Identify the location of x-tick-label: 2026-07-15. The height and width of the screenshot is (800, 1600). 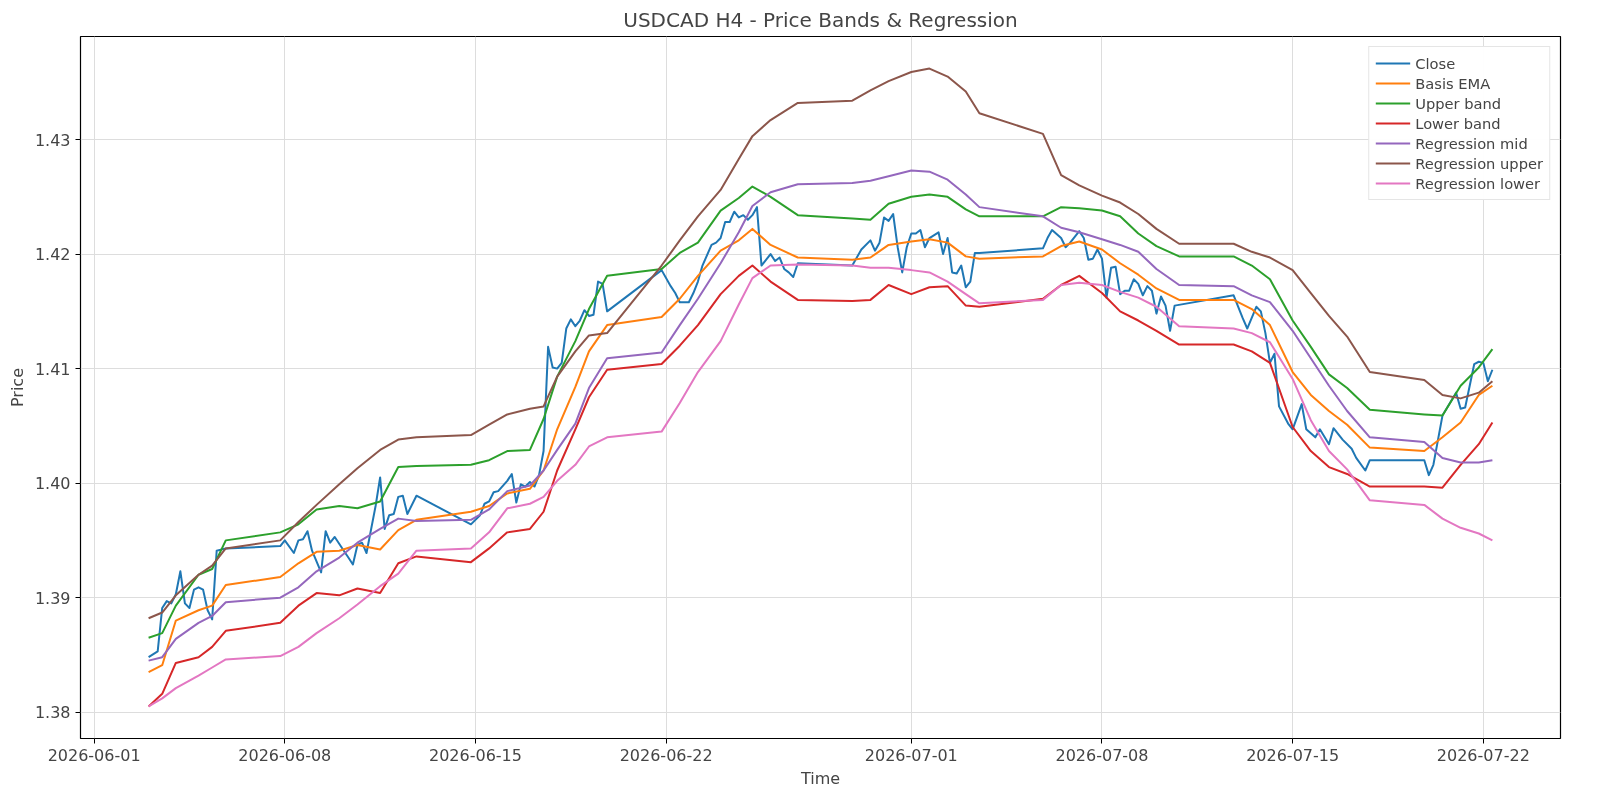
(1293, 755).